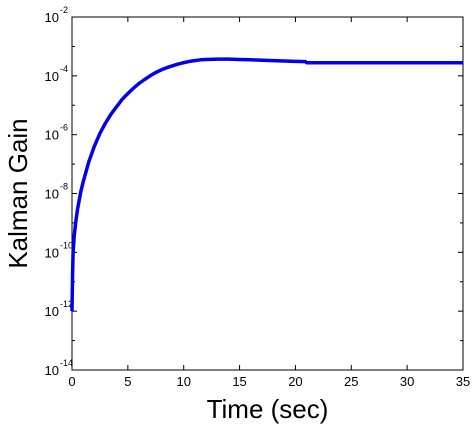 This screenshot has width=474, height=428. What do you see at coordinates (64, 128) in the screenshot?
I see `y-tick-label-exponent: -6` at bounding box center [64, 128].